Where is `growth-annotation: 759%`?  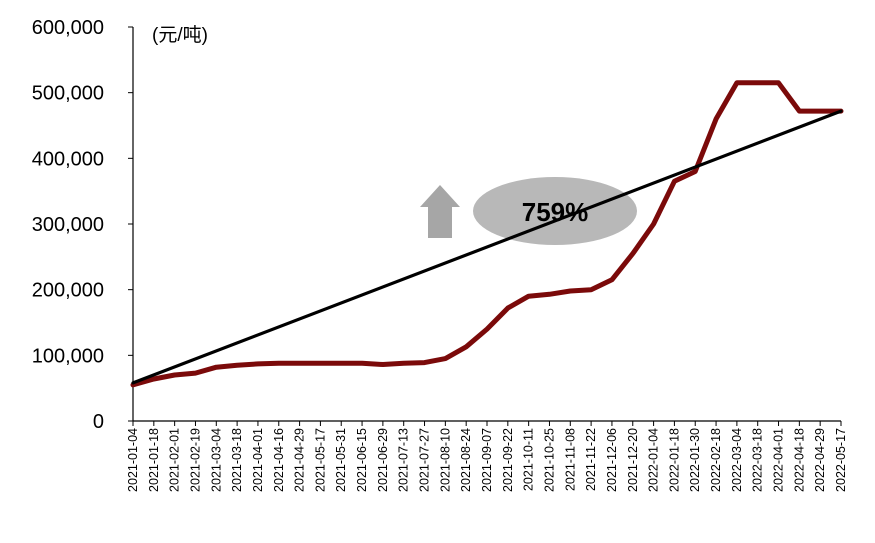 growth-annotation: 759% is located at coordinates (528, 211).